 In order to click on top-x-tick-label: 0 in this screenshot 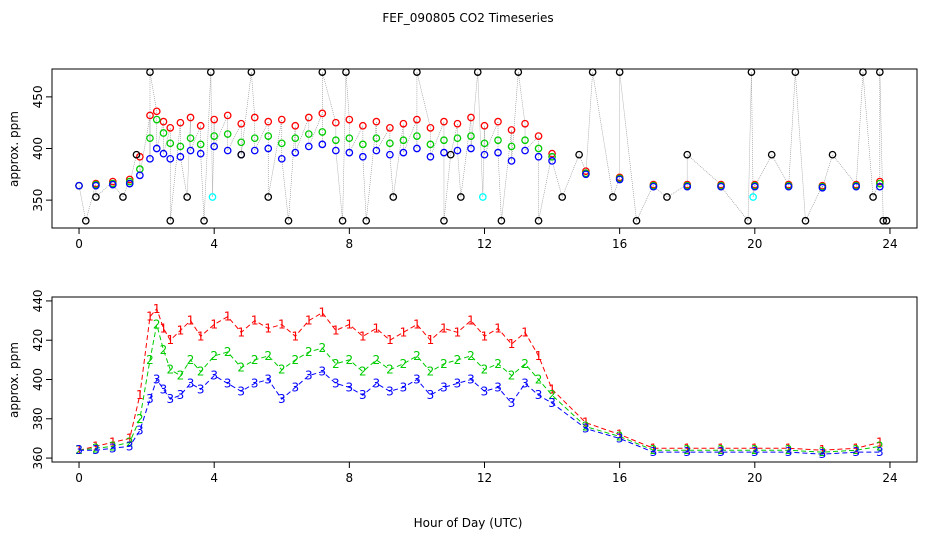, I will do `click(79, 244)`.